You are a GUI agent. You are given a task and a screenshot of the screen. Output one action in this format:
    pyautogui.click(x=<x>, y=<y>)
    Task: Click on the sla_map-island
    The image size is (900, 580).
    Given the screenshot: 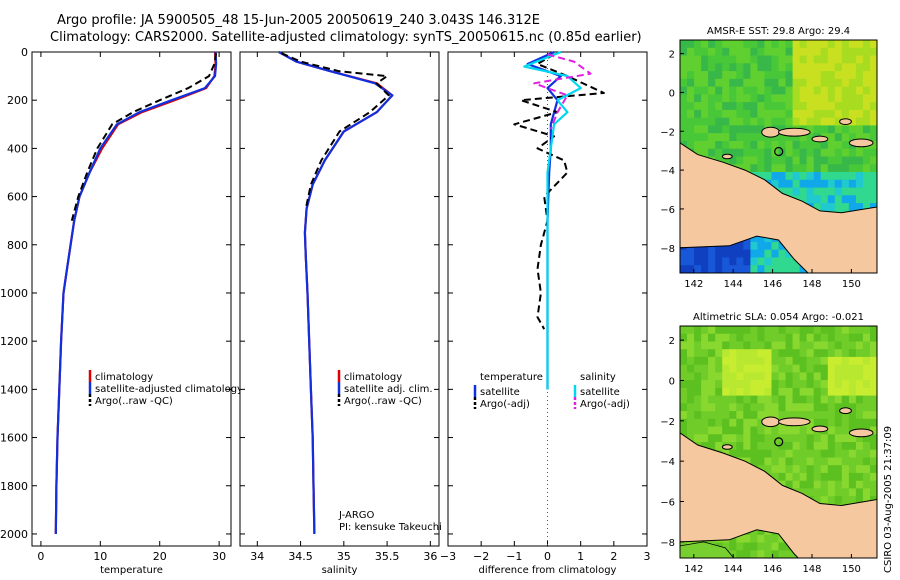 What is the action you would take?
    pyautogui.click(x=794, y=422)
    